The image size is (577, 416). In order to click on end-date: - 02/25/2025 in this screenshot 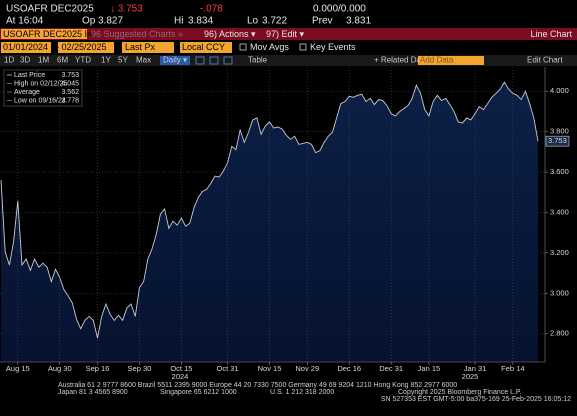, I will do `click(81, 47)`.